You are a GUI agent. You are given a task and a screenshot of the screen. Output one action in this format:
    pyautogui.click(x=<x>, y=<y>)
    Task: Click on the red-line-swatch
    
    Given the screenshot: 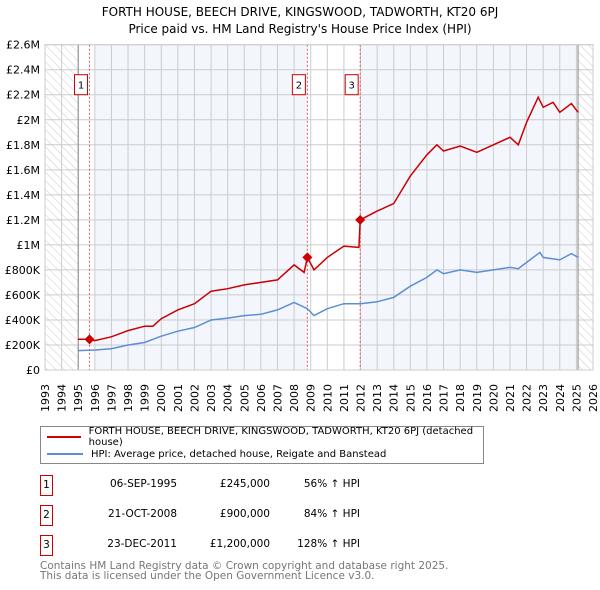 What is the action you would take?
    pyautogui.click(x=64, y=437)
    